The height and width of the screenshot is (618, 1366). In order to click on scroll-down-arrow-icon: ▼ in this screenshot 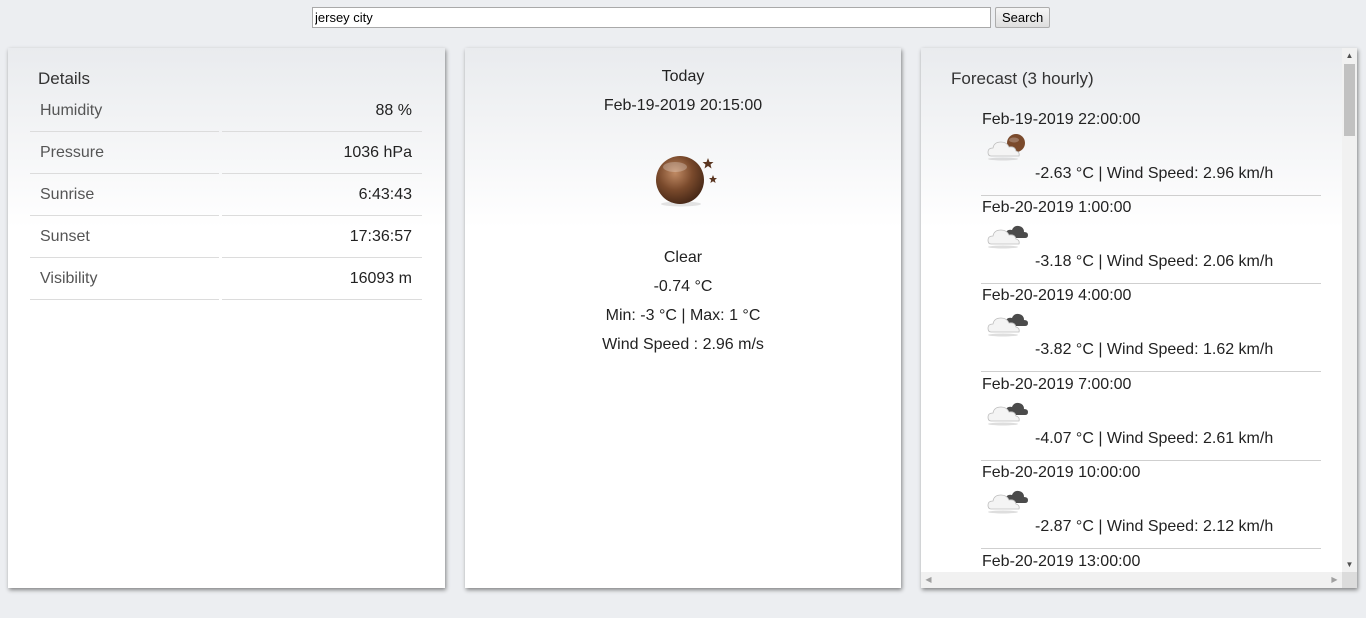, I will do `click(1349, 564)`.